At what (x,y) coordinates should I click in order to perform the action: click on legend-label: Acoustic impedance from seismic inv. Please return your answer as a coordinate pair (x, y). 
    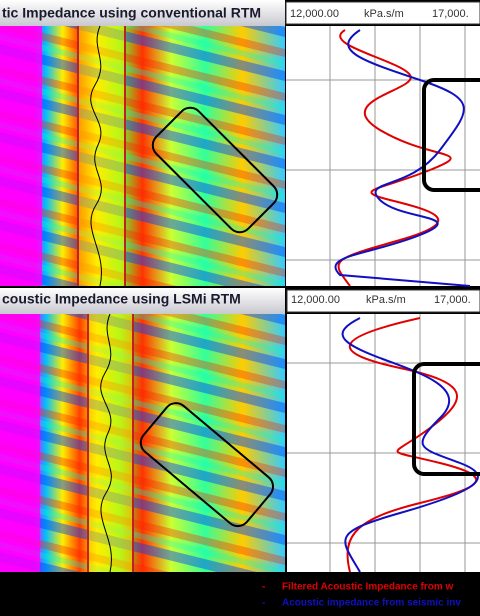
    Looking at the image, I should click on (371, 603).